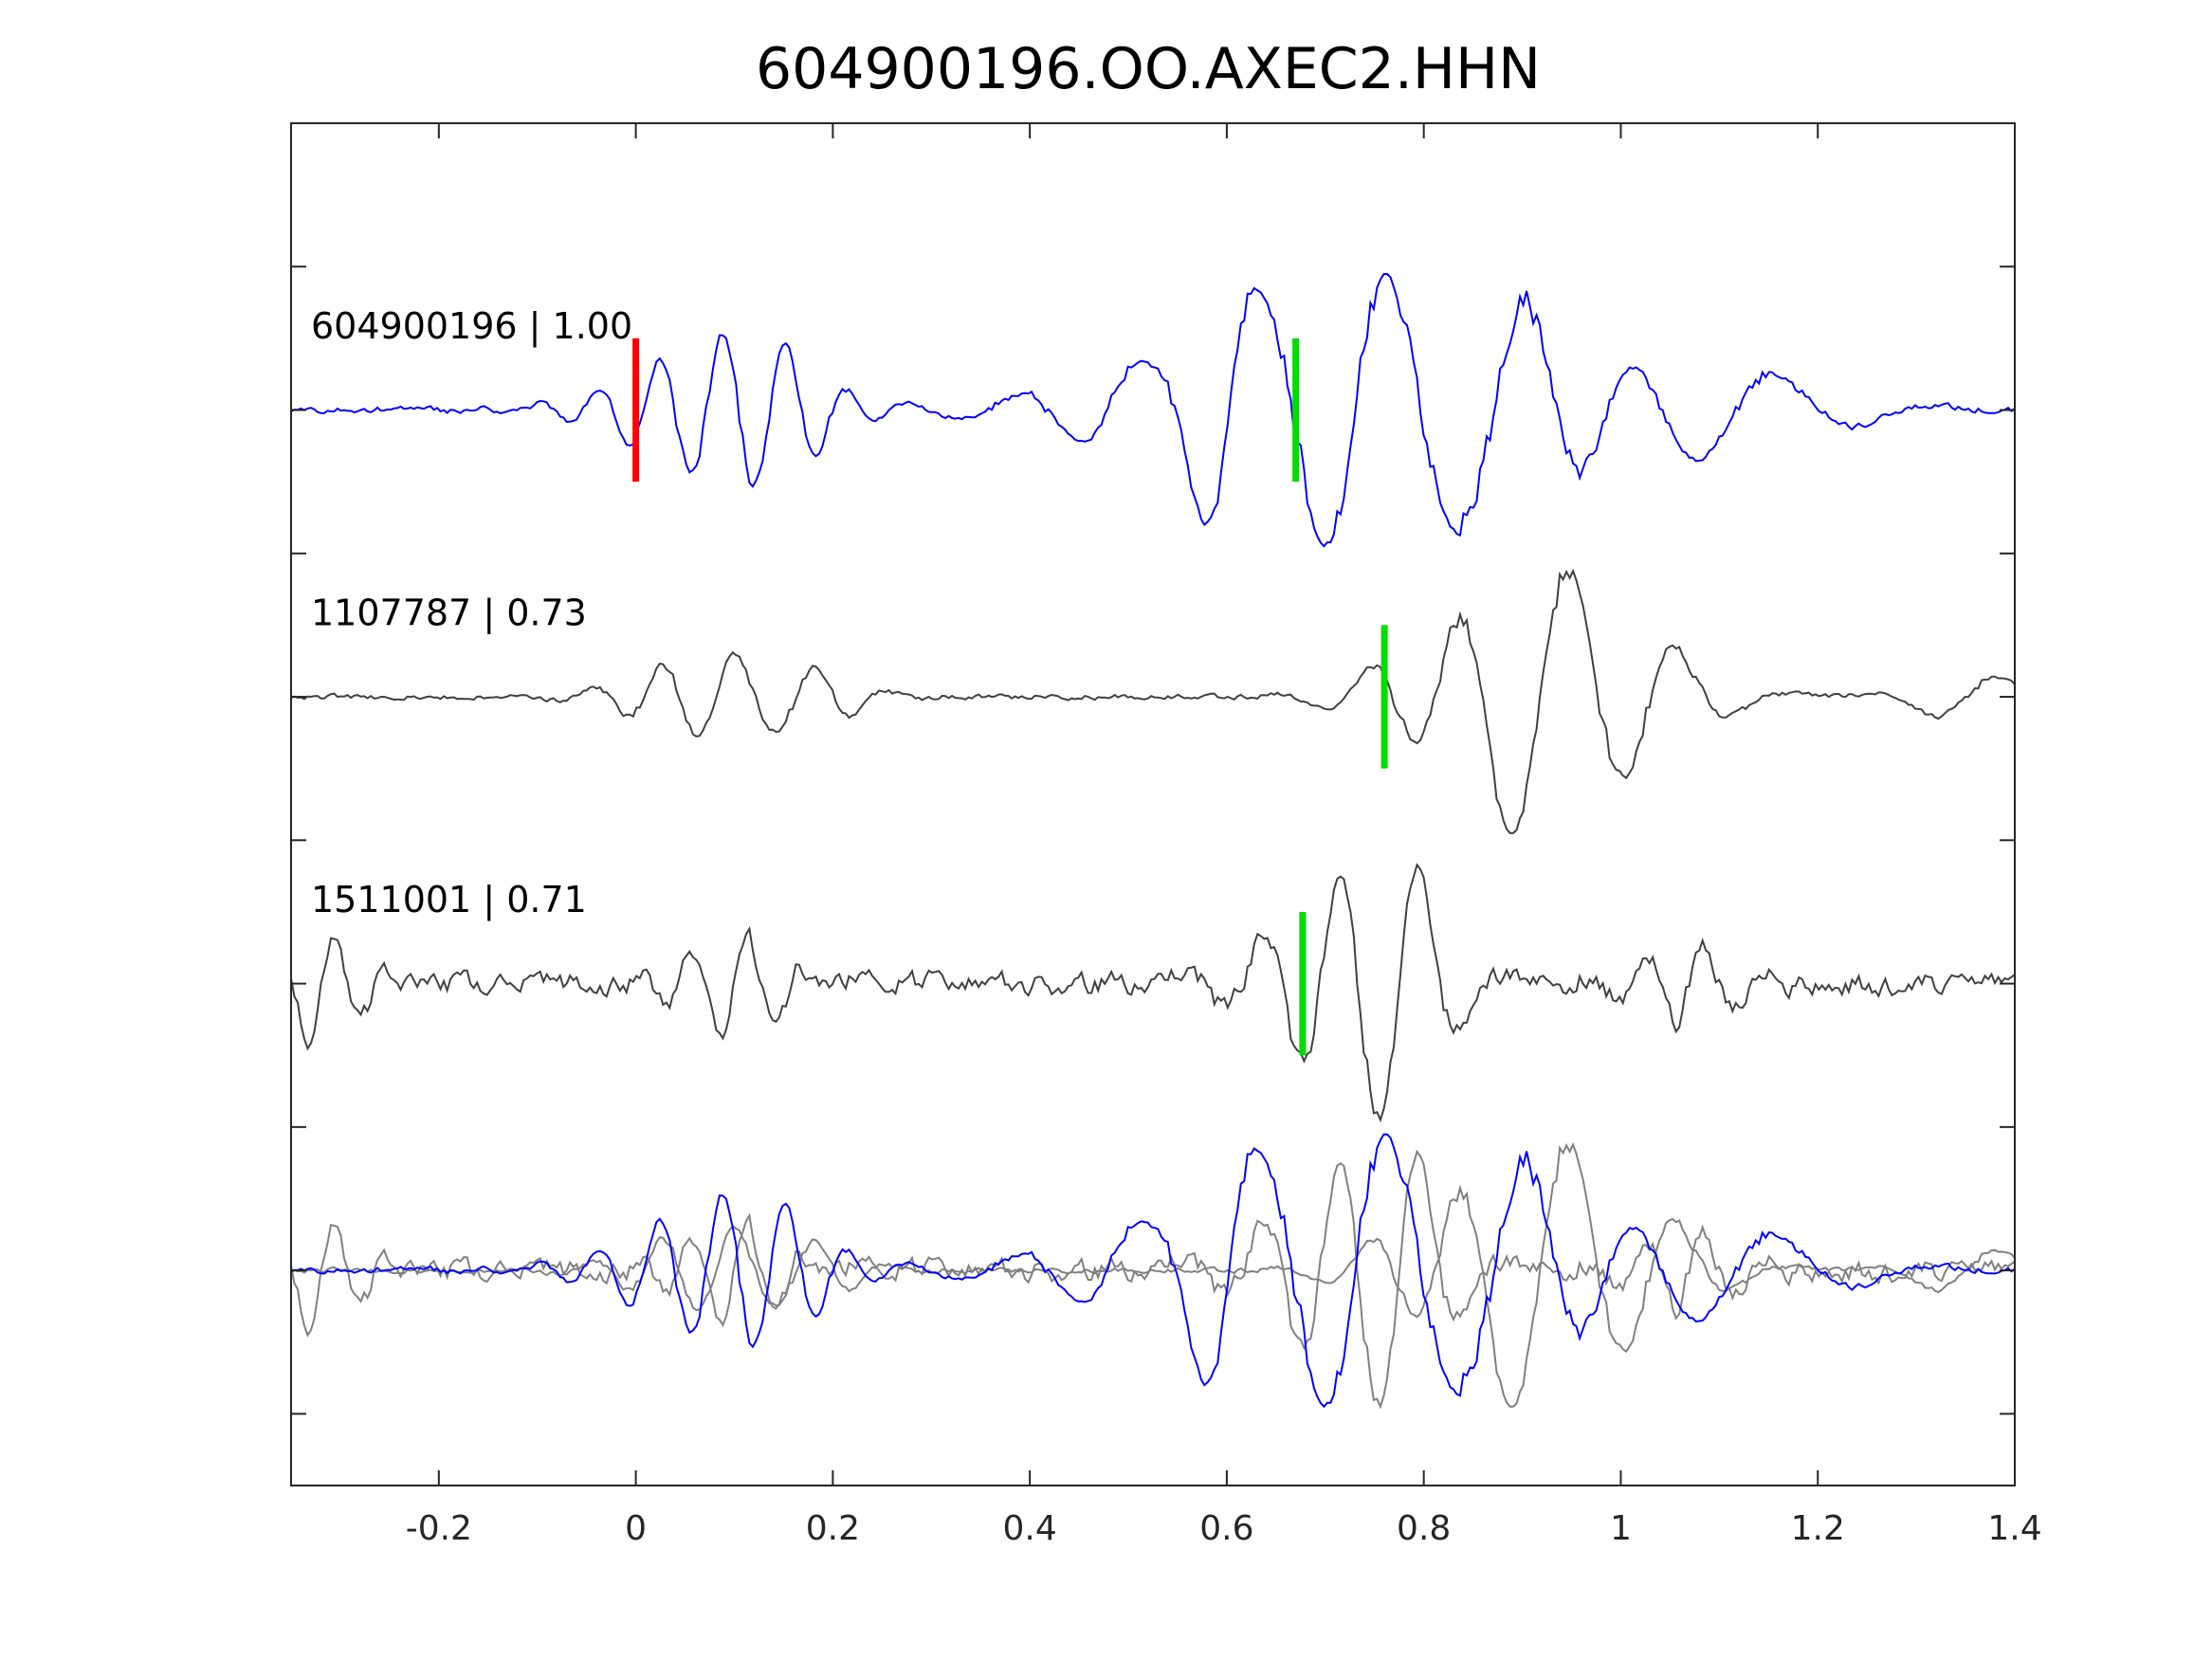  I want to click on overlay-trace-1-line, so click(1153, 1271).